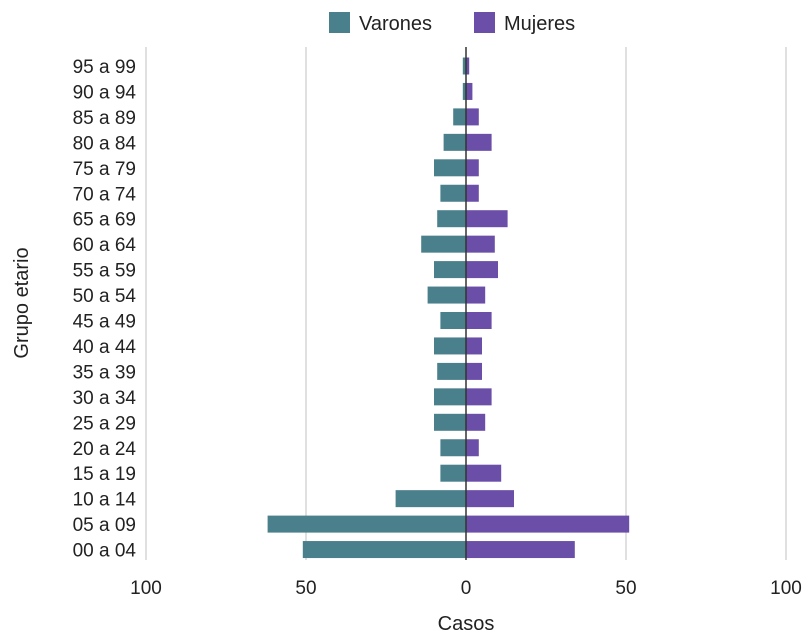  What do you see at coordinates (104, 474) in the screenshot?
I see `category-label: 15 a 19` at bounding box center [104, 474].